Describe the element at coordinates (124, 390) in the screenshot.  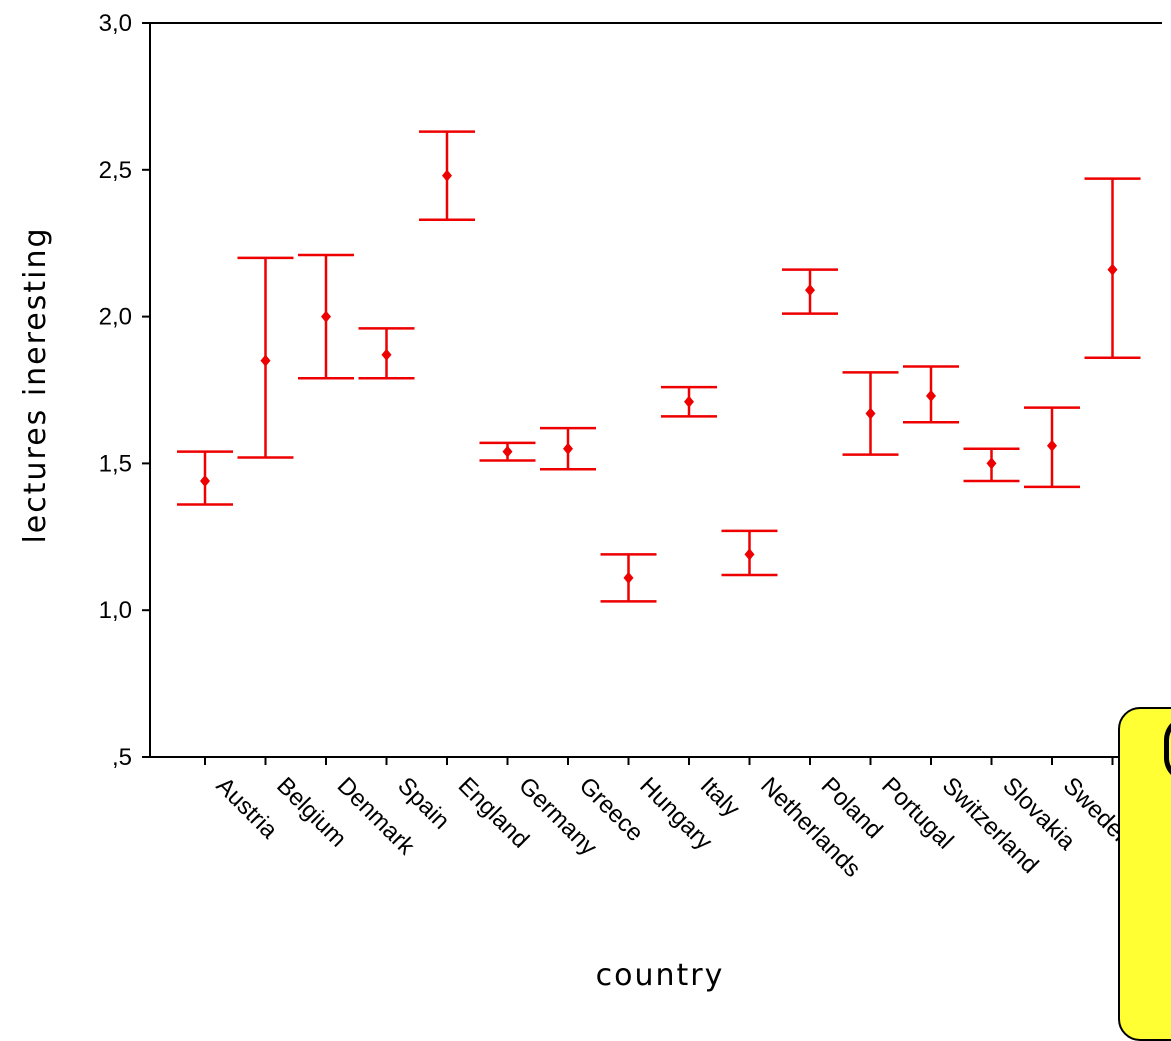
I see `y-axis: ,5 1,0 1,5 2,0 2,5 3,0` at that location.